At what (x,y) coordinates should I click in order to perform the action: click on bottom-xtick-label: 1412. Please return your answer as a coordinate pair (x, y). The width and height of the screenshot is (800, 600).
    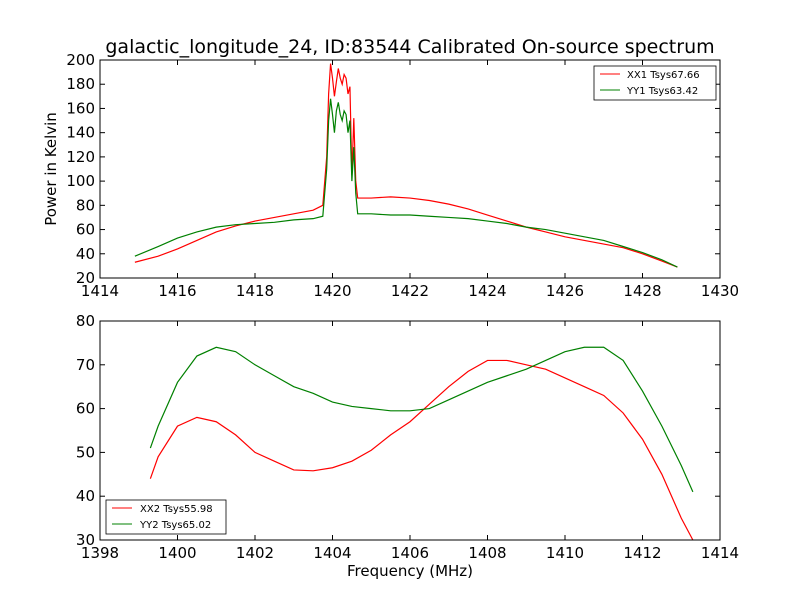
    Looking at the image, I should click on (642, 553).